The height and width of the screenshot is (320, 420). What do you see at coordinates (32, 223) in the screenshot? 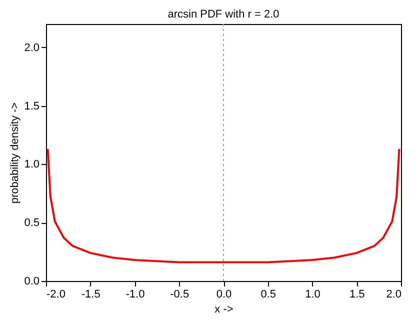
I see `y-tick-label: 0.5` at bounding box center [32, 223].